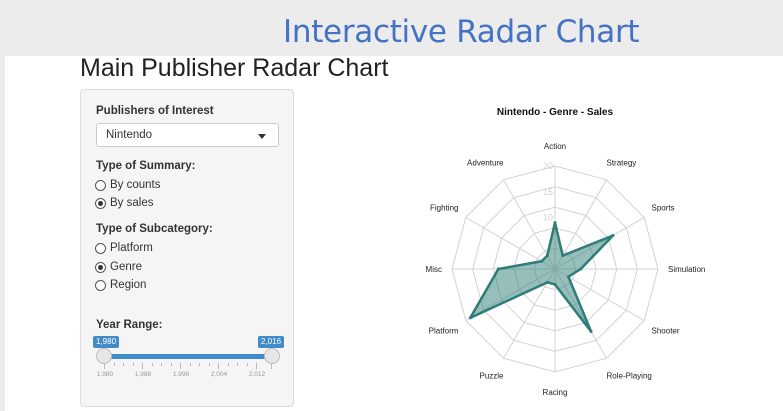  What do you see at coordinates (104, 356) in the screenshot?
I see `slider-min-handle` at bounding box center [104, 356].